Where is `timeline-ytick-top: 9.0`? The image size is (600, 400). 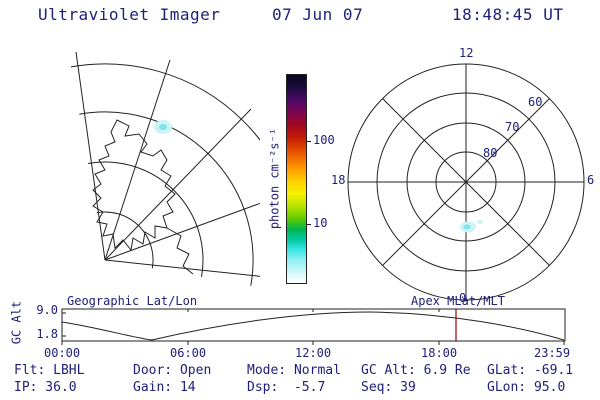
timeline-ytick-top: 9.0 is located at coordinates (47, 310).